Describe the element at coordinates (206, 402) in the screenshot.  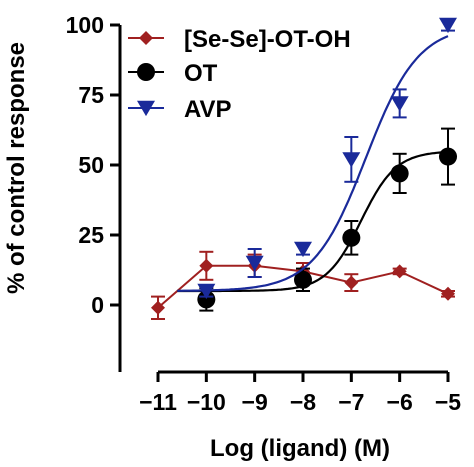
I see `x-tick-label: −10` at that location.